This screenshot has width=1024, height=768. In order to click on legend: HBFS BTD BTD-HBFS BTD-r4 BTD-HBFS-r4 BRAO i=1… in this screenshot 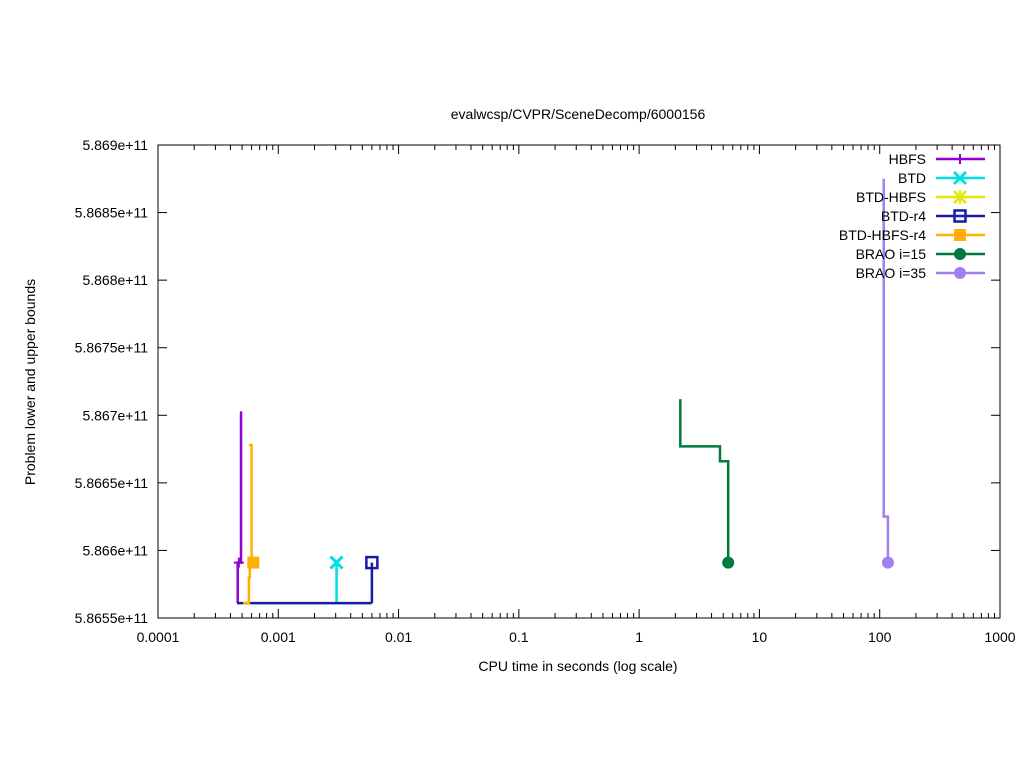, I will do `click(912, 216)`.